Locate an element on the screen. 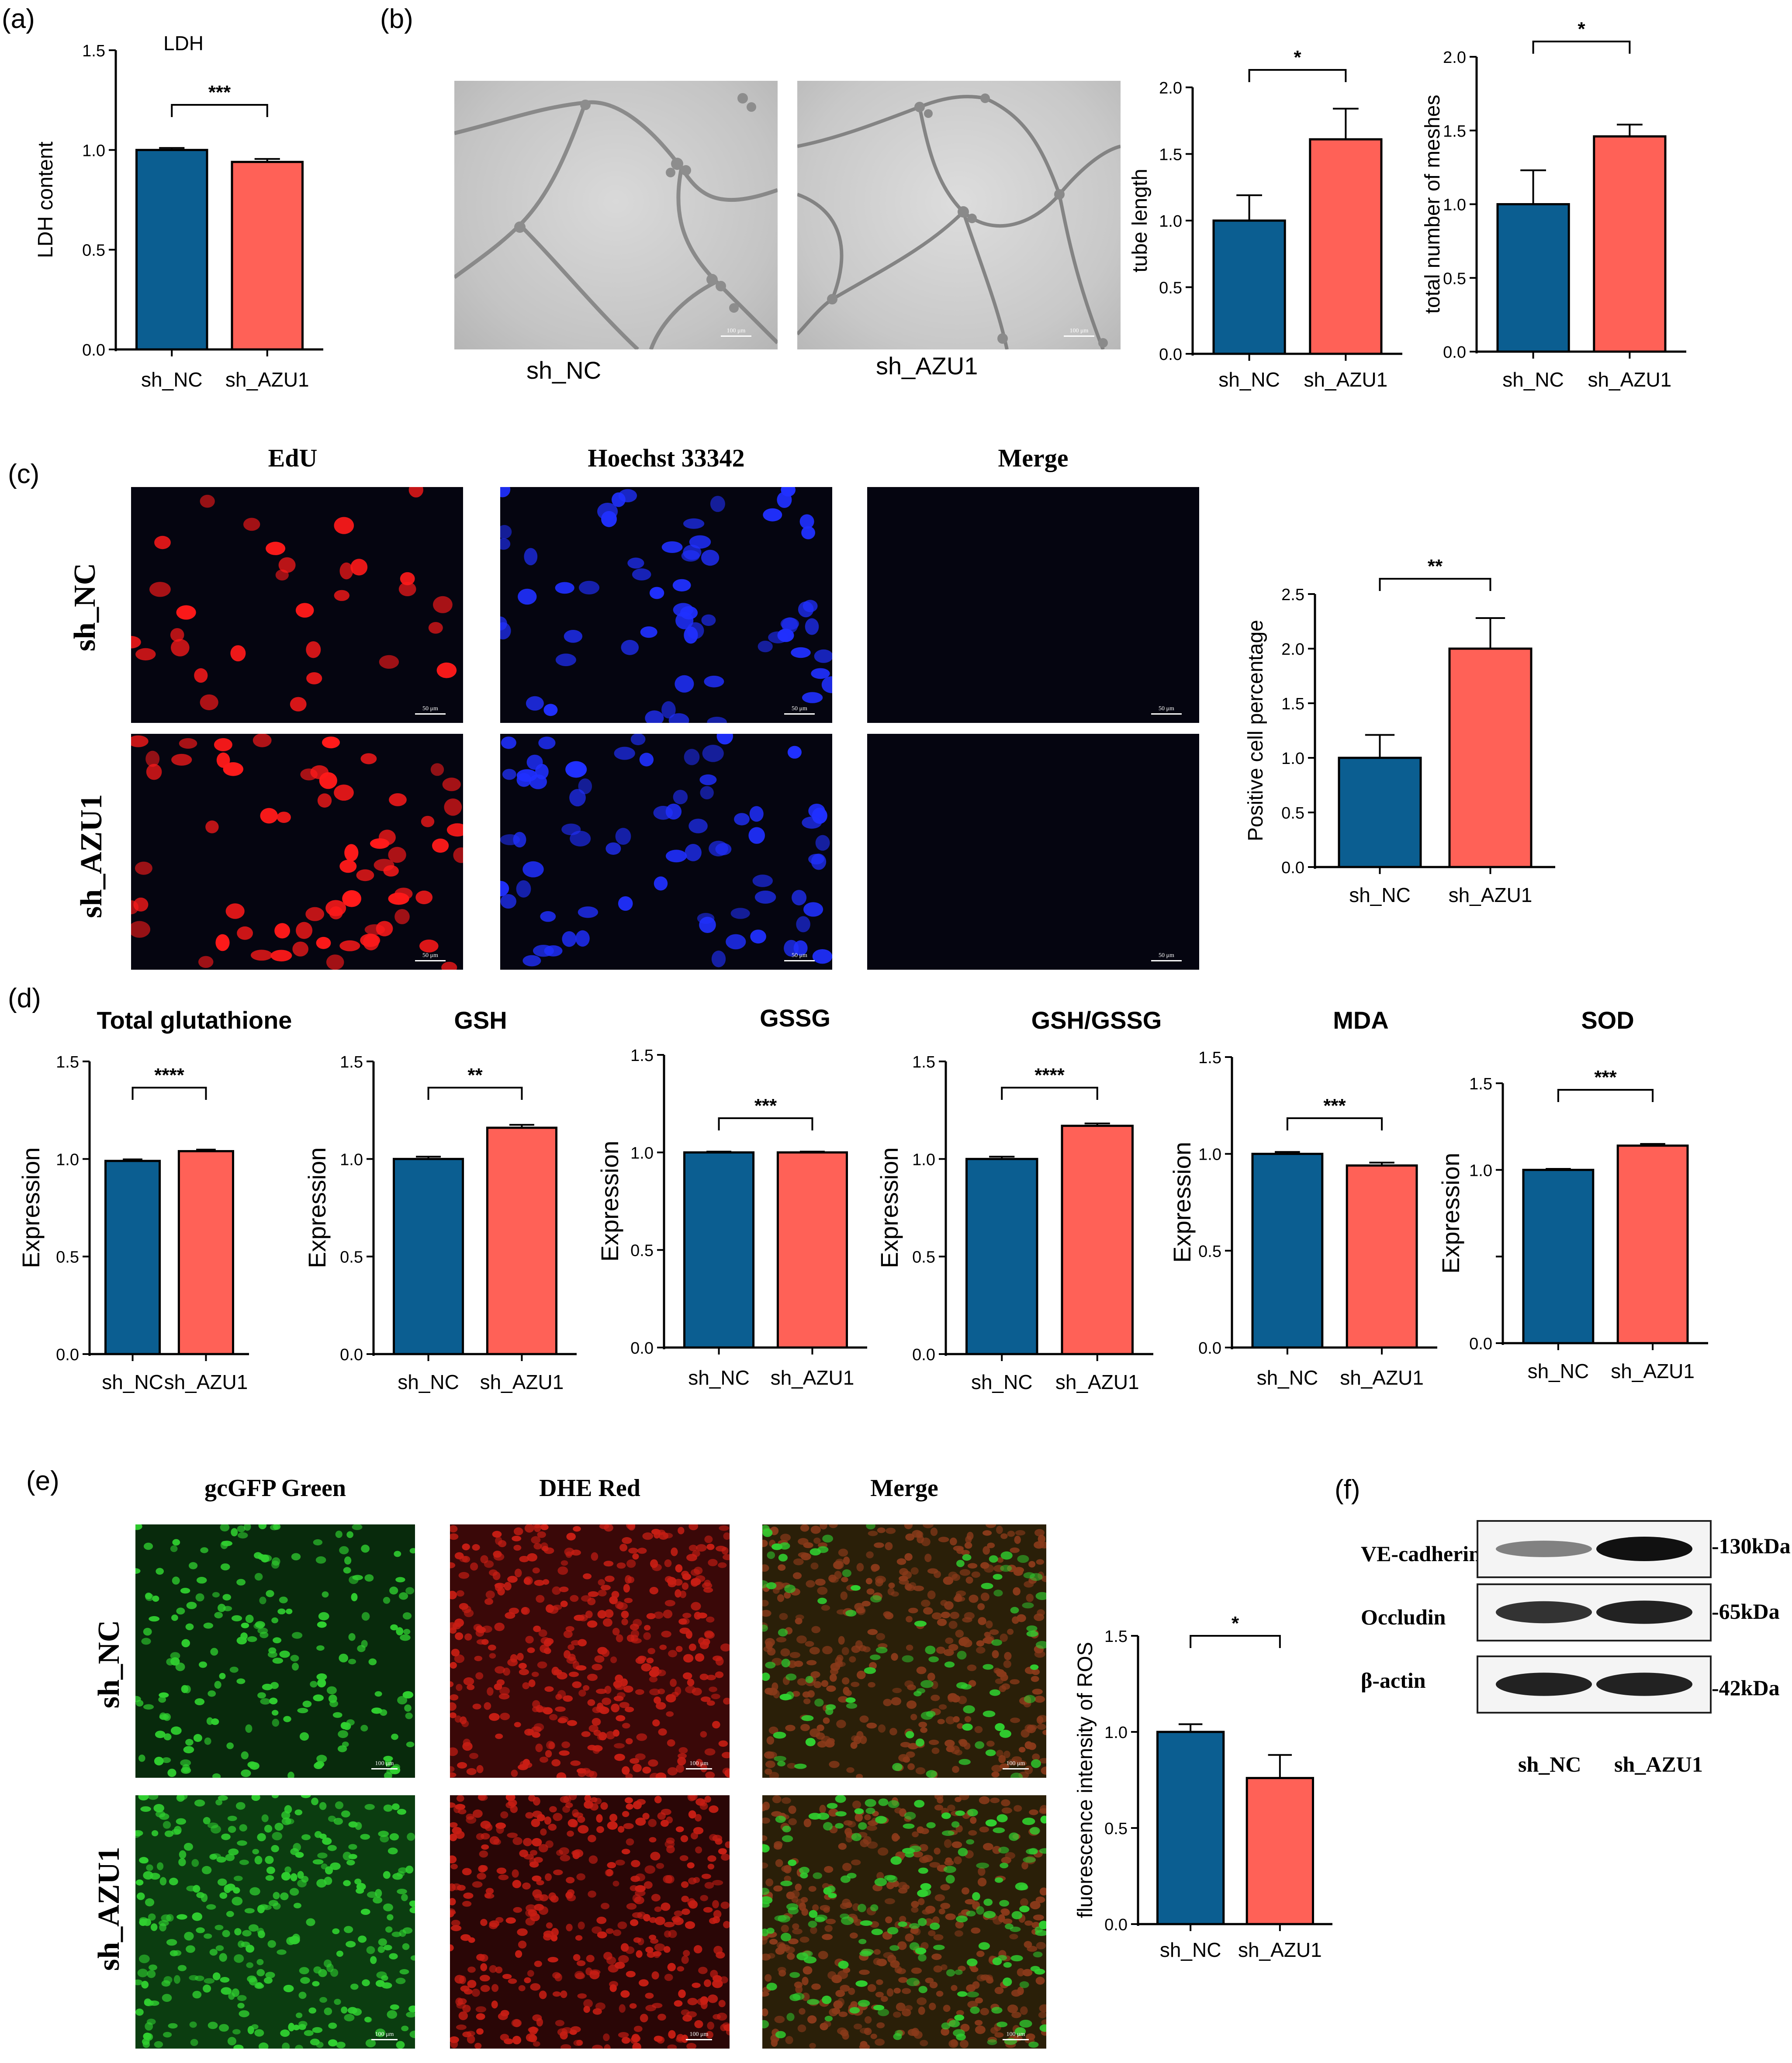  f-size-130: -130kDa is located at coordinates (1751, 1546).